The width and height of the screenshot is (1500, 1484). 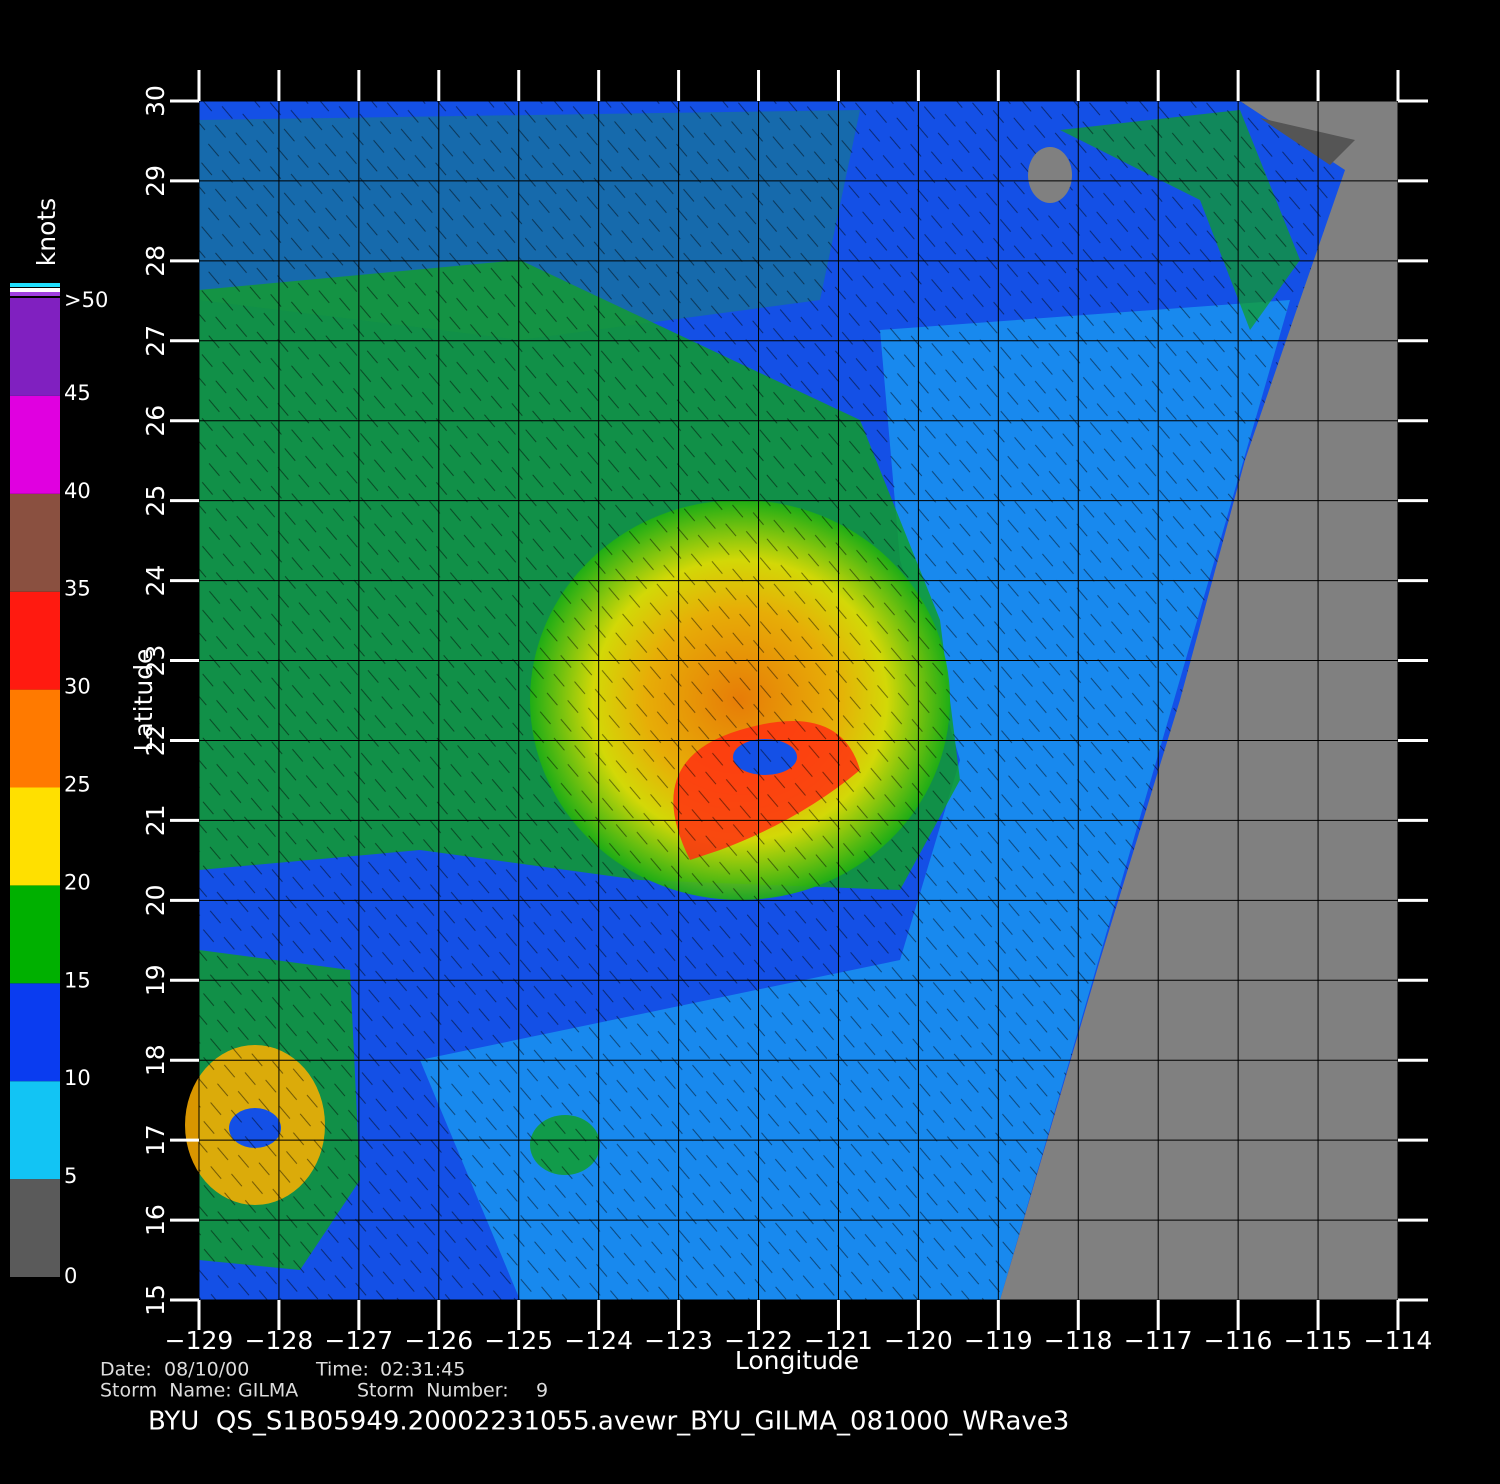 I want to click on y-tick-label: 27, so click(x=155, y=341).